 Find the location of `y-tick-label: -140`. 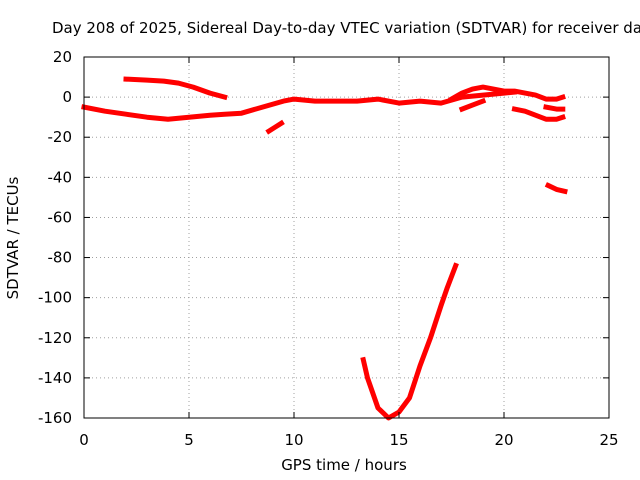

y-tick-label: -140 is located at coordinates (55, 378).